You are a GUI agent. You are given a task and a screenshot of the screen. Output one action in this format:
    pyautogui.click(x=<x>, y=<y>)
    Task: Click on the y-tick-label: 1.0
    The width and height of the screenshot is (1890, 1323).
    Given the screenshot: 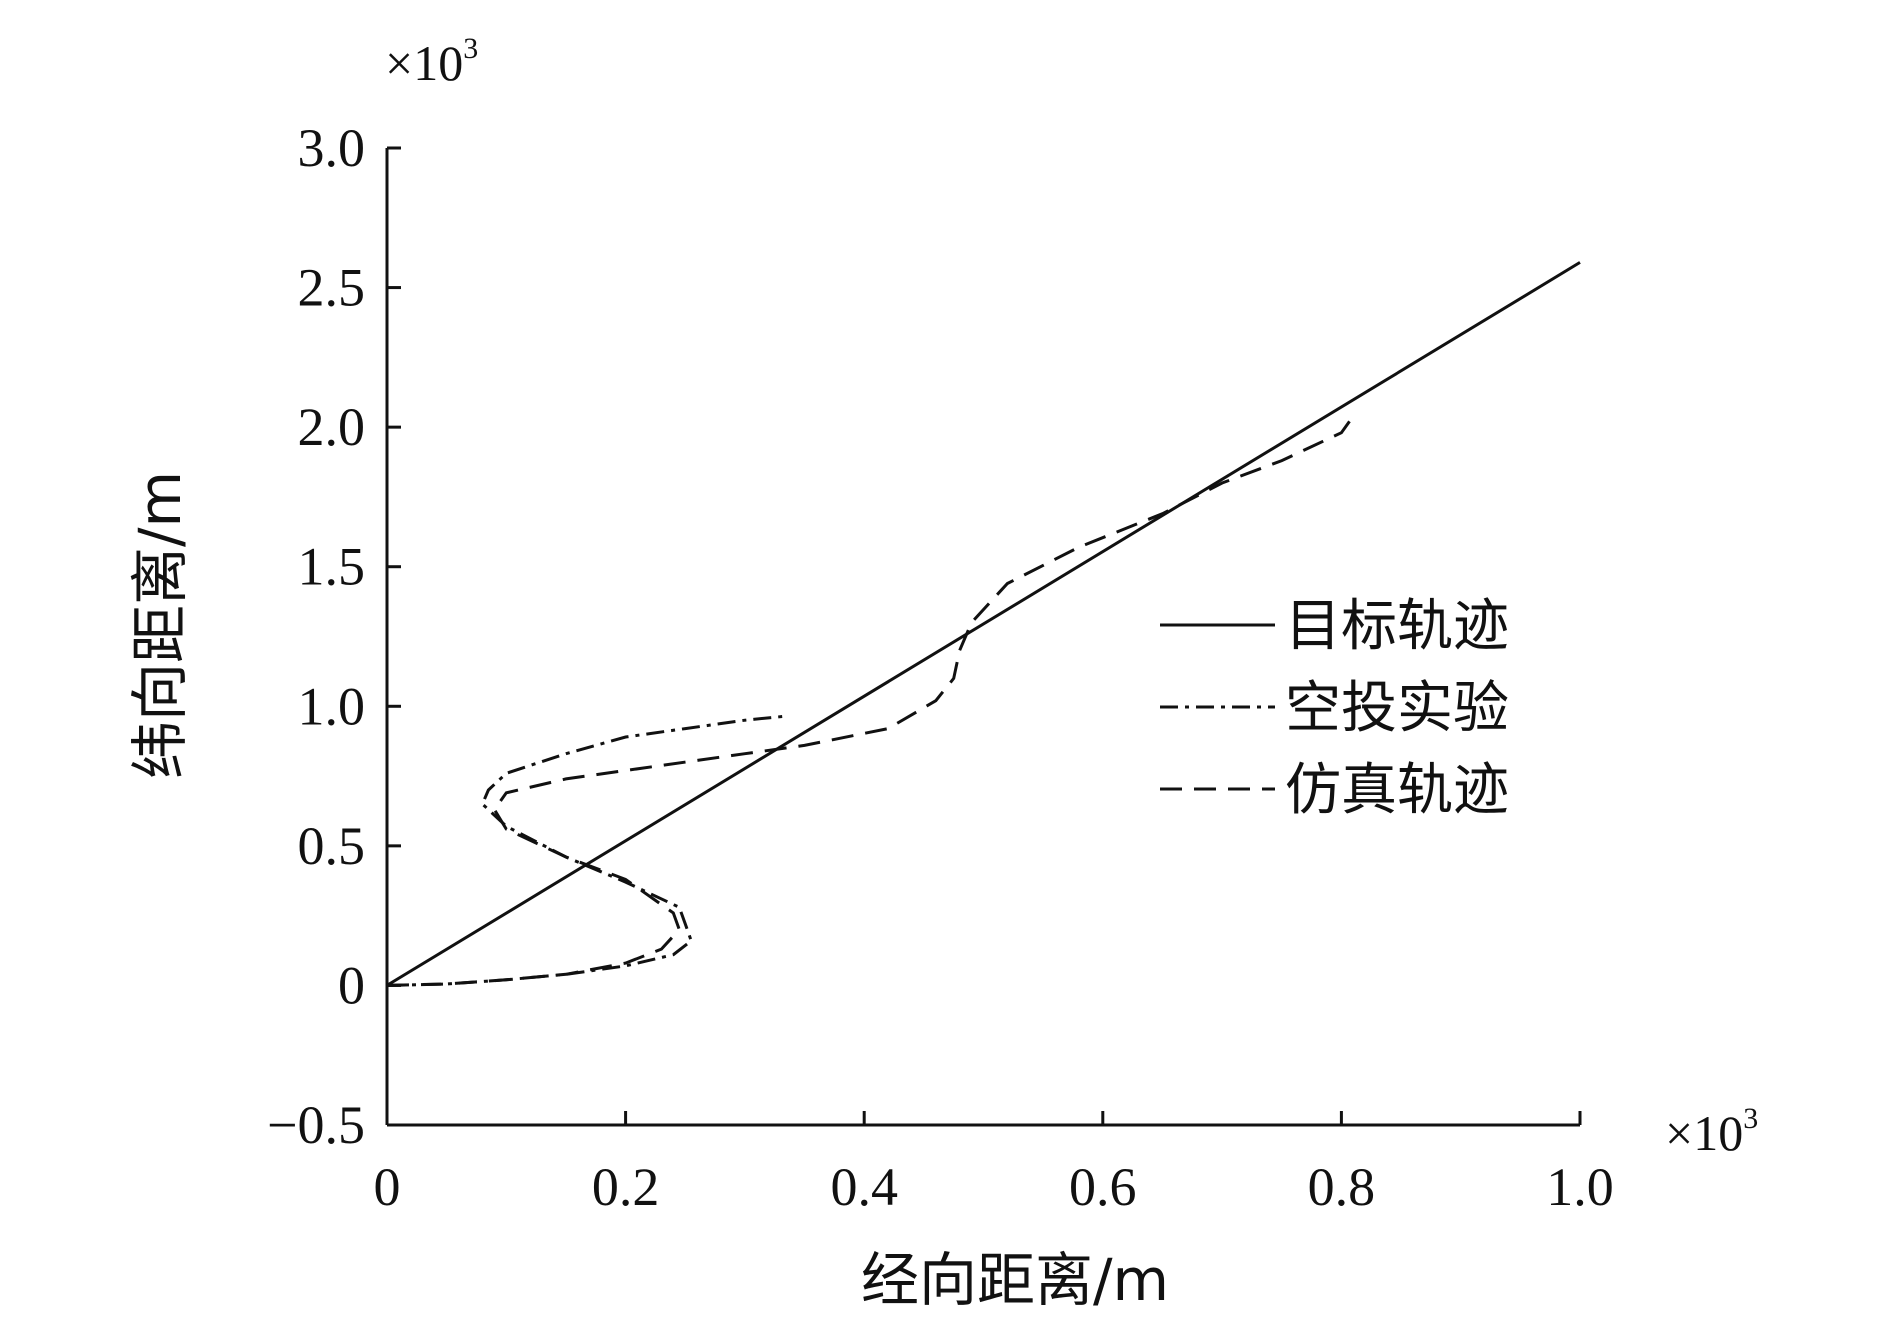 What is the action you would take?
    pyautogui.click(x=332, y=706)
    